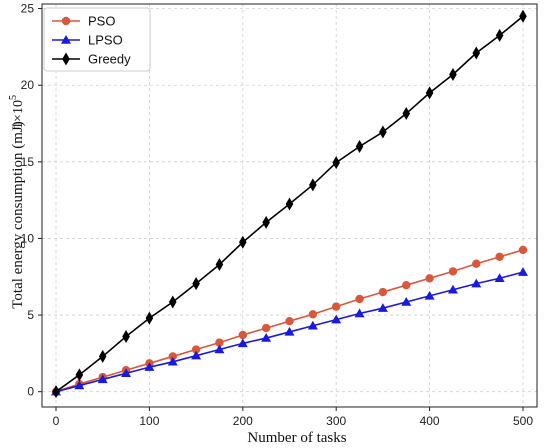 Image resolution: width=550 pixels, height=448 pixels. What do you see at coordinates (56, 421) in the screenshot?
I see `x-tick-label: 0` at bounding box center [56, 421].